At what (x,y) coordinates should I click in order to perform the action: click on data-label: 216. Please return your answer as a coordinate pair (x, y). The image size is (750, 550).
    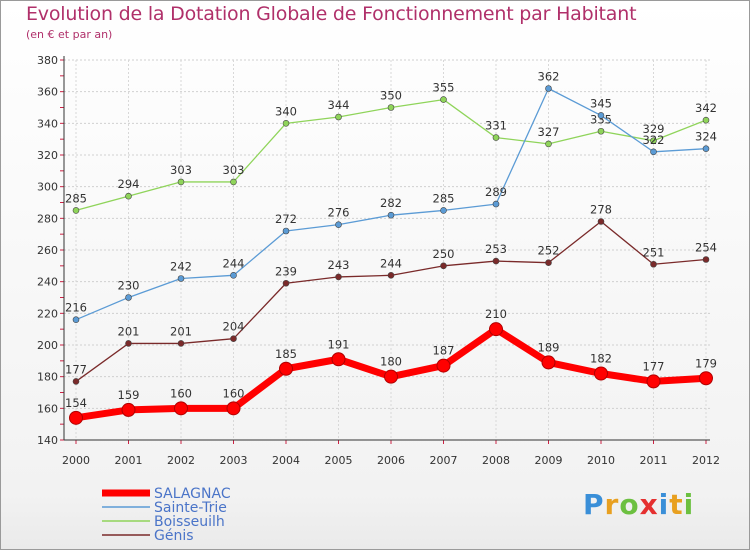
    Looking at the image, I should click on (76, 308).